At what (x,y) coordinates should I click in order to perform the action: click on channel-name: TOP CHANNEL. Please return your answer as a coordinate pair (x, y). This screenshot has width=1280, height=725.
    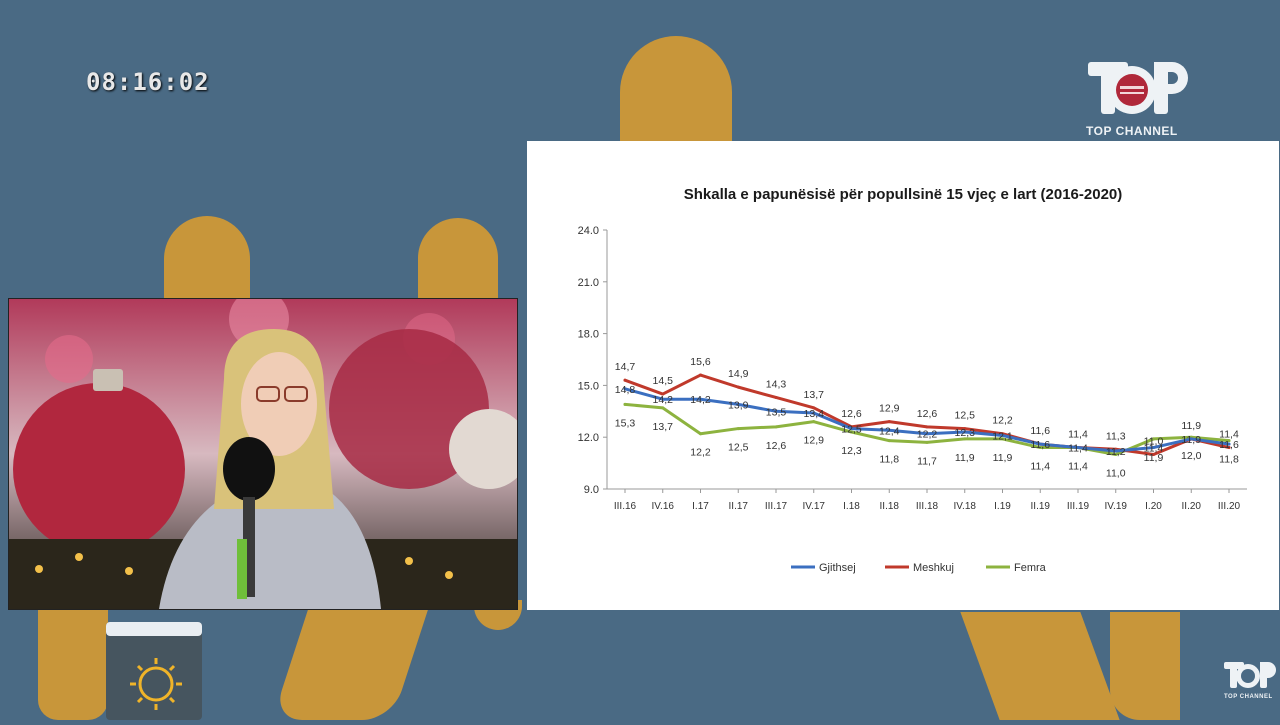
    Looking at the image, I should click on (1132, 131).